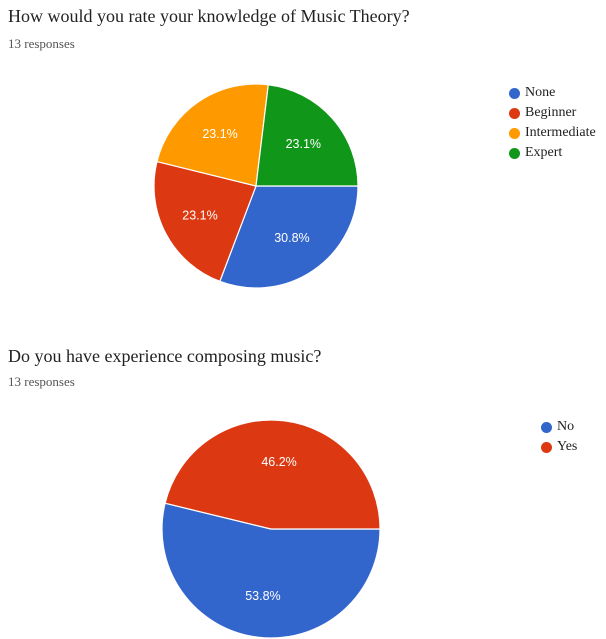 The image size is (606, 639). What do you see at coordinates (566, 426) in the screenshot?
I see `legend-label: No` at bounding box center [566, 426].